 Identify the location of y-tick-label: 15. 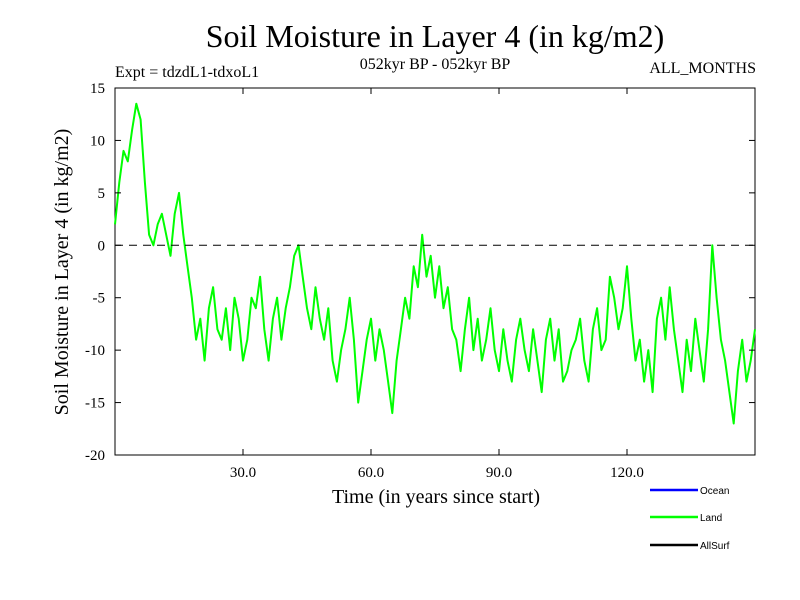
(97, 89).